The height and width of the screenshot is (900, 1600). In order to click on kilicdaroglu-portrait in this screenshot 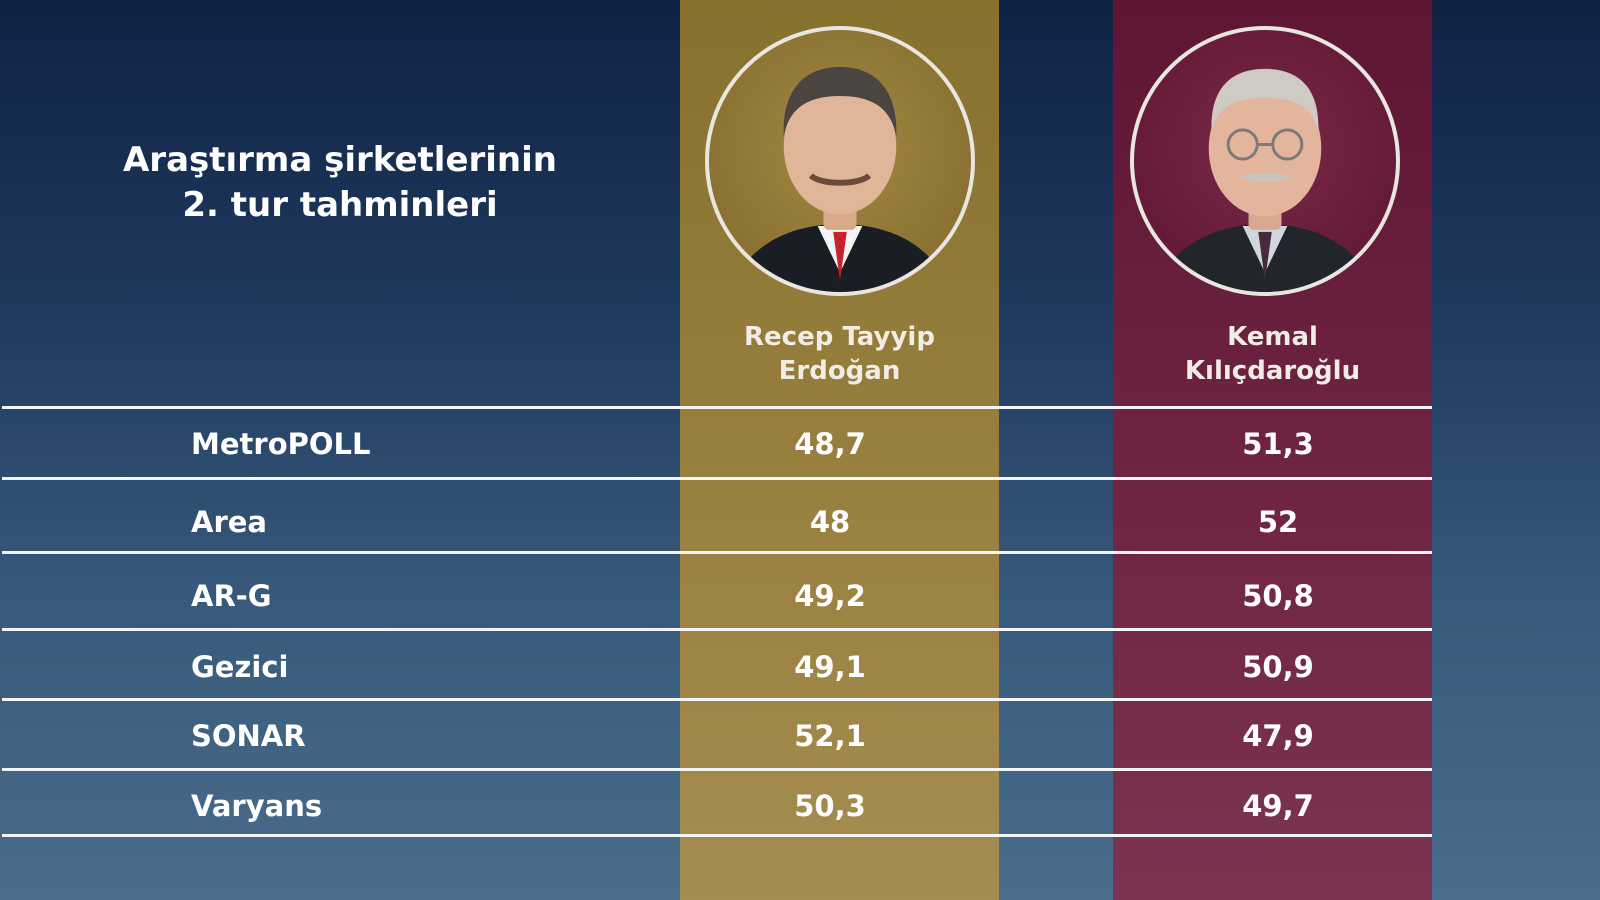, I will do `click(1265, 161)`.